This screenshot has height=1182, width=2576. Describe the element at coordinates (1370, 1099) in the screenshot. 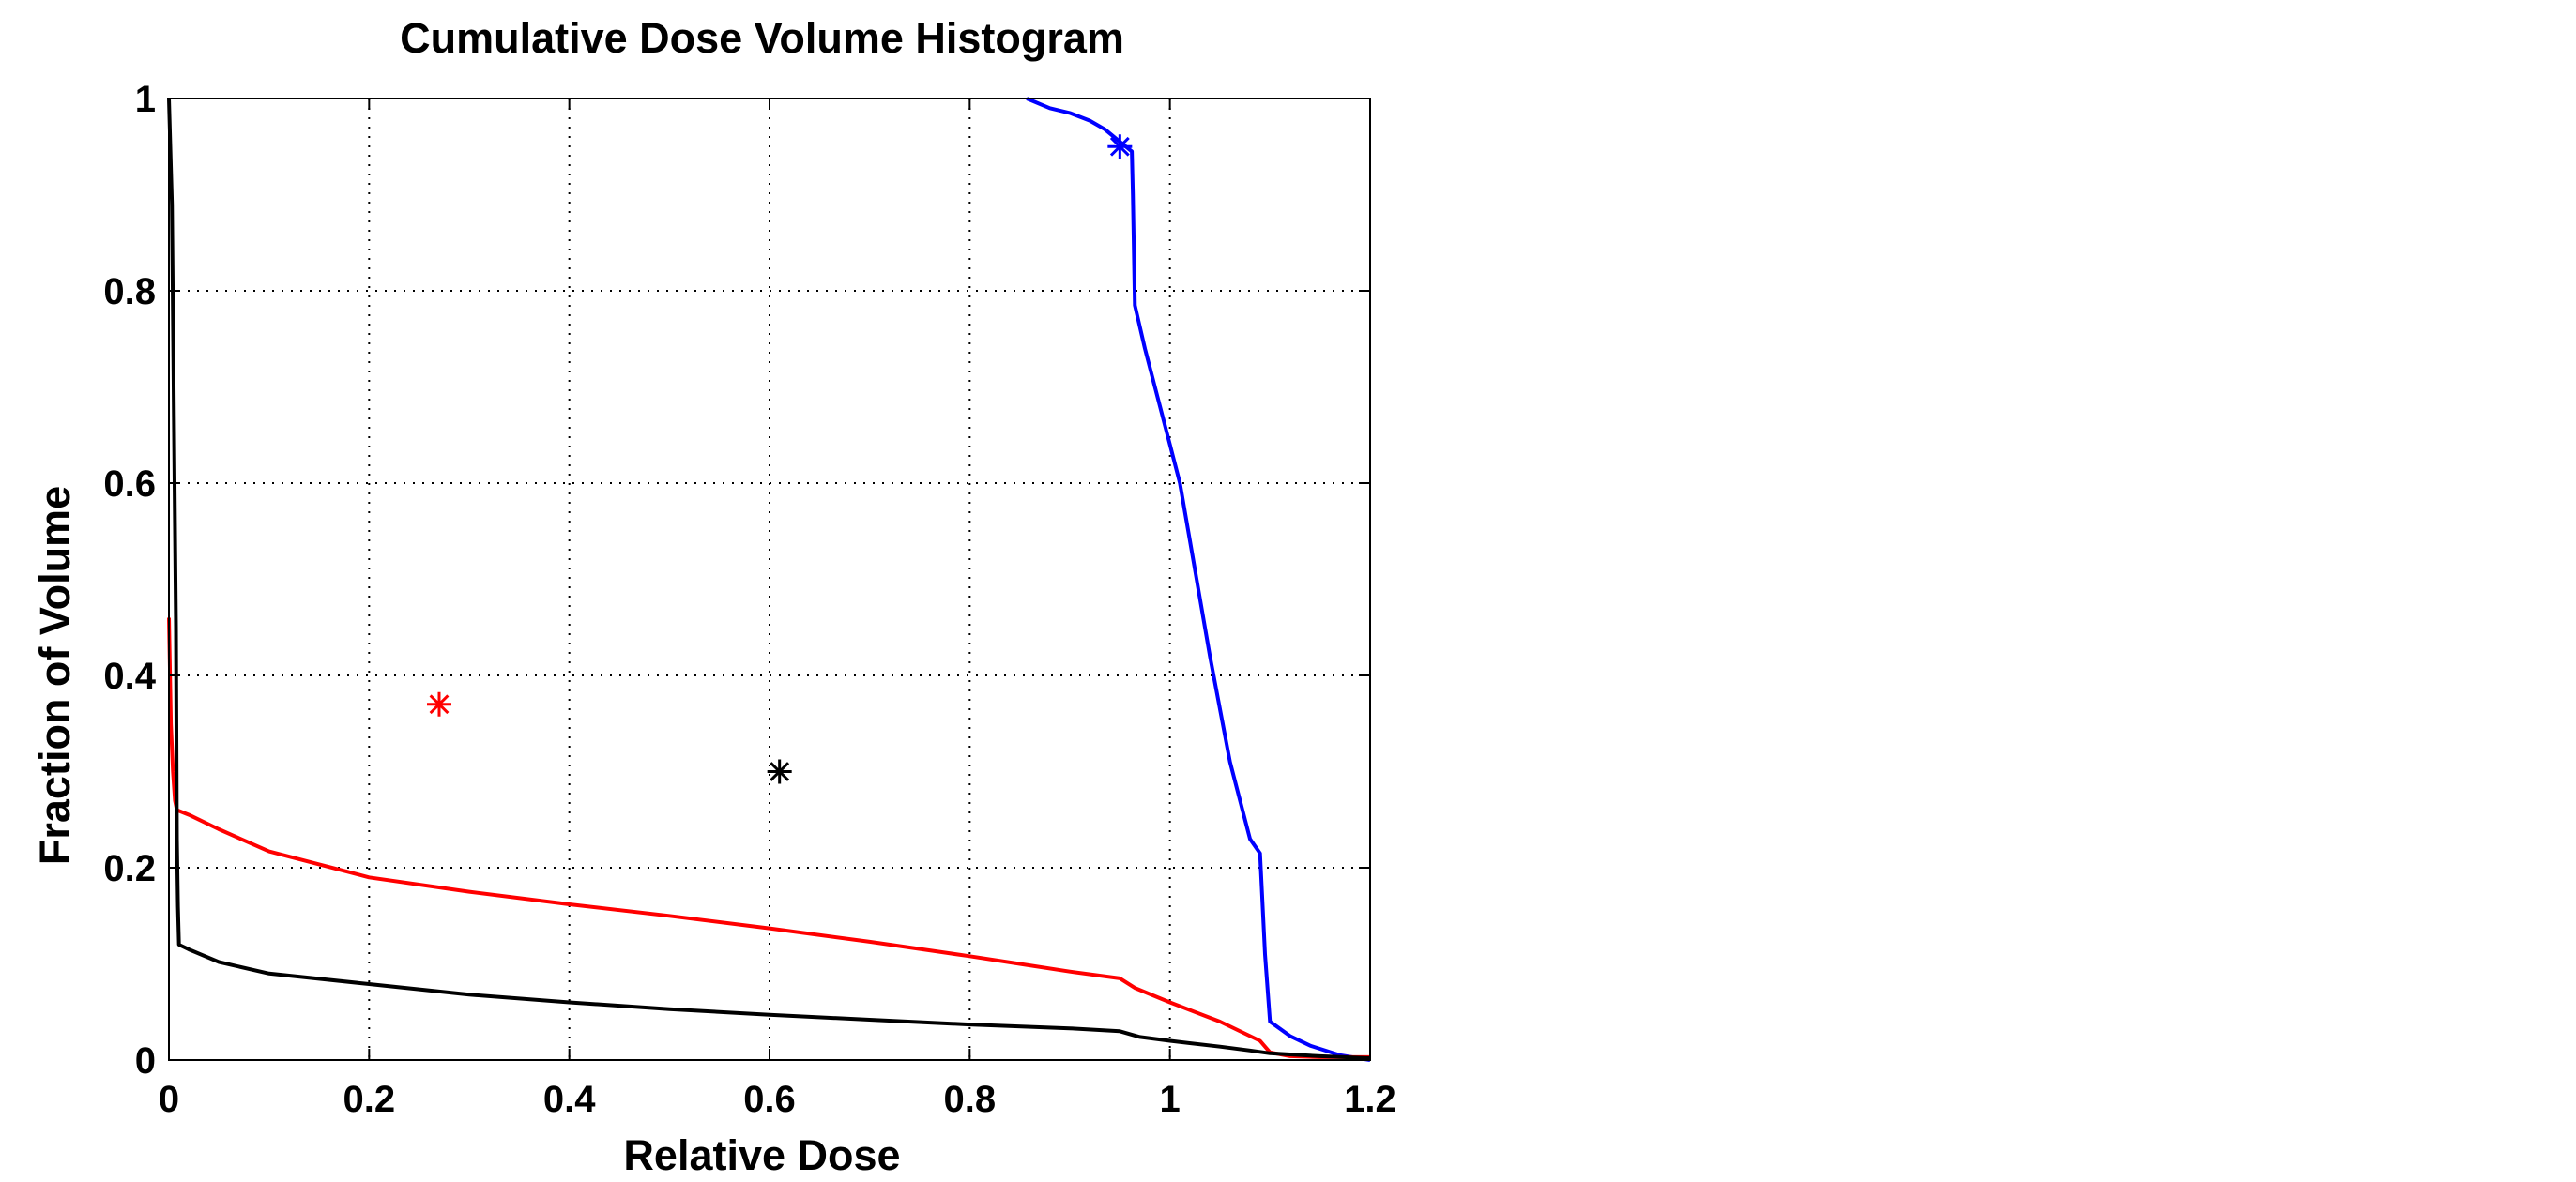

I see `x-tick-label-6: 1.2` at that location.